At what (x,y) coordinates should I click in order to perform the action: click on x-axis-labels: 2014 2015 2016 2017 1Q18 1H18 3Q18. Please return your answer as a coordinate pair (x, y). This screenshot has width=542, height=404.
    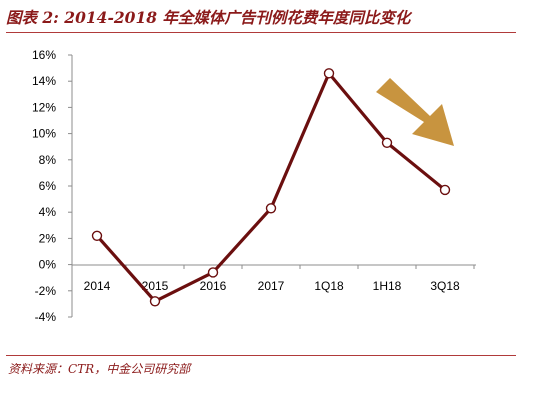
    Looking at the image, I should click on (279, 279).